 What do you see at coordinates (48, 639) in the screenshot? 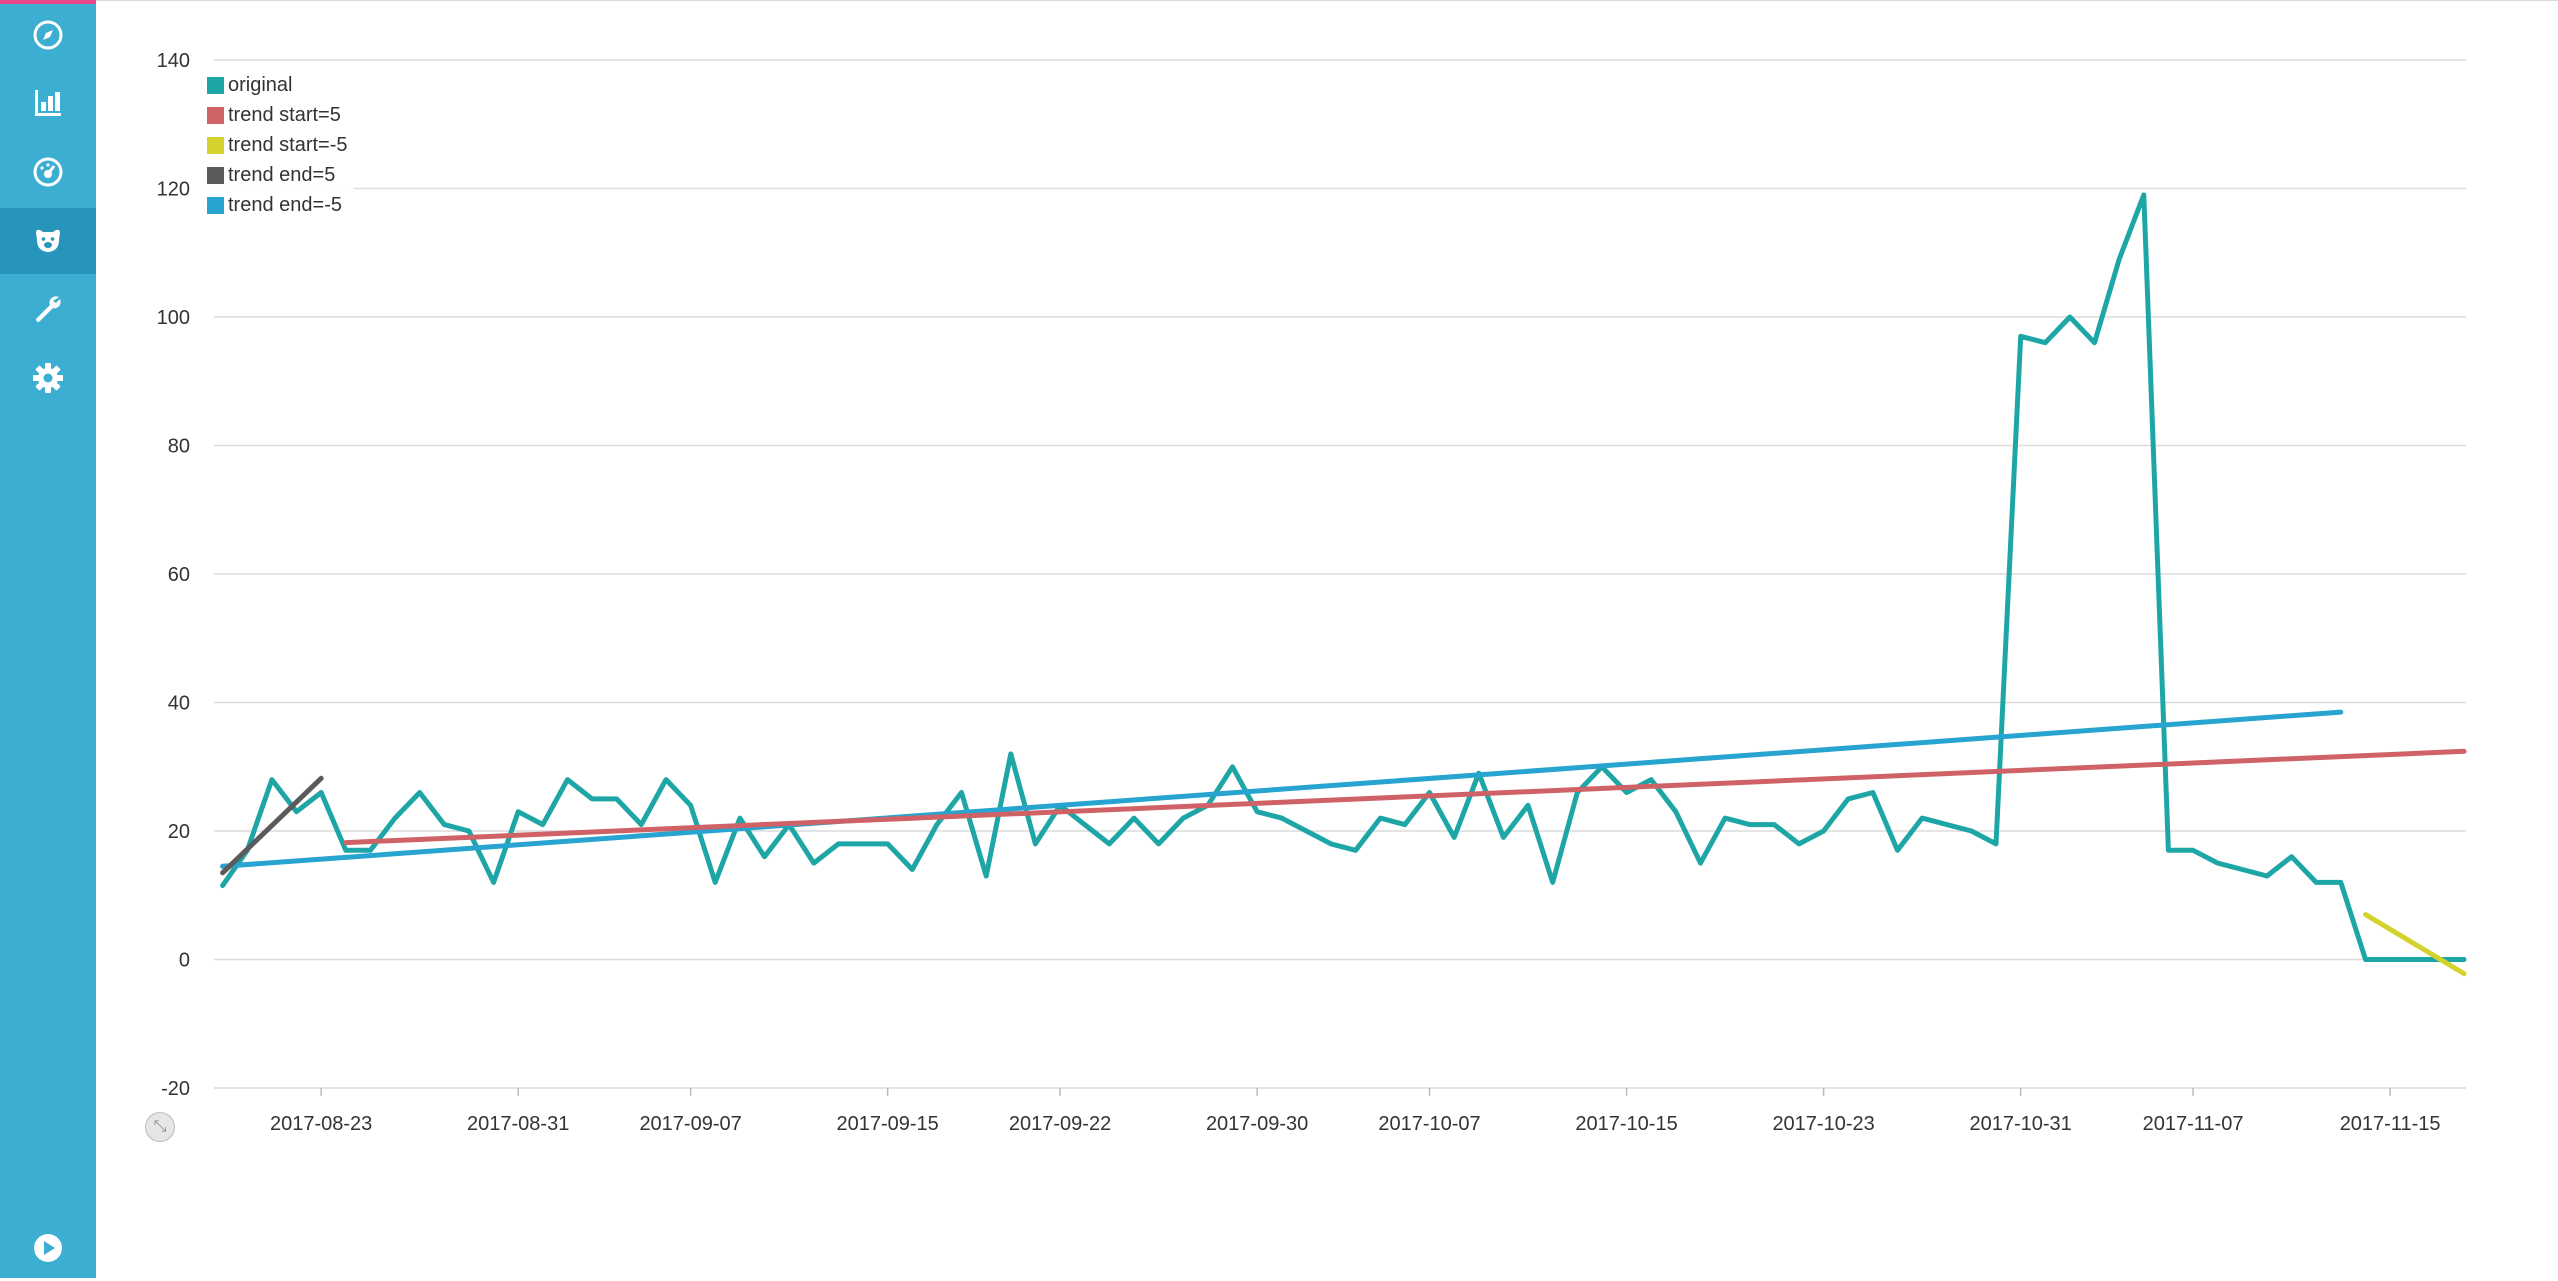
I see `sidebar` at bounding box center [48, 639].